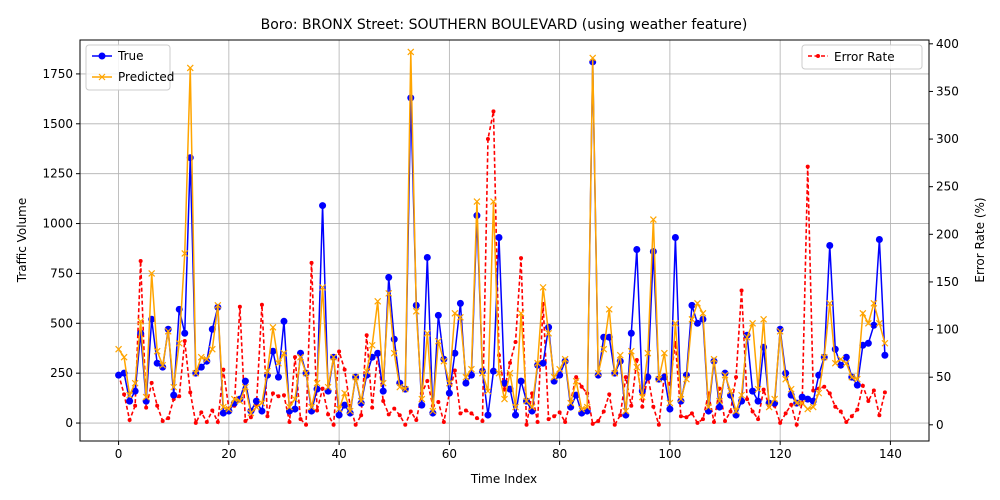  What do you see at coordinates (818, 56) in the screenshot?
I see `legend-error-marker` at bounding box center [818, 56].